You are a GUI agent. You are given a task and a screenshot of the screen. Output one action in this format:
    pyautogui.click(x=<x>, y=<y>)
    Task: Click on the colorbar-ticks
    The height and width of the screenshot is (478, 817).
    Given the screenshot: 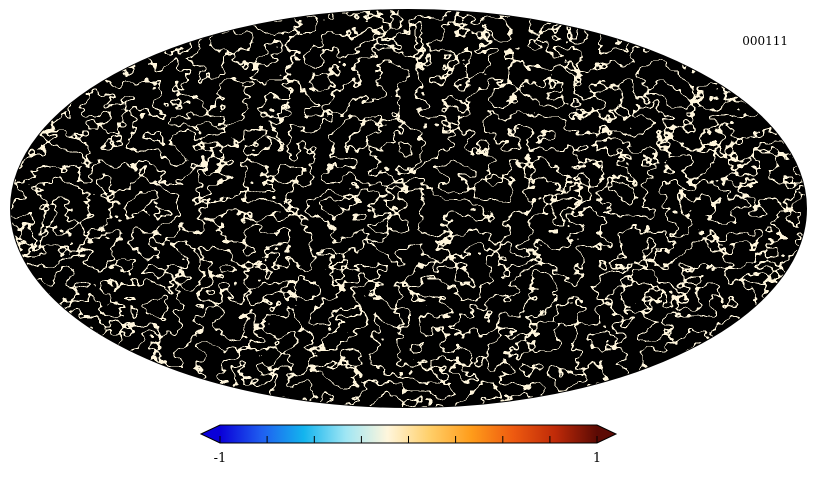 What is the action you would take?
    pyautogui.click(x=408, y=439)
    